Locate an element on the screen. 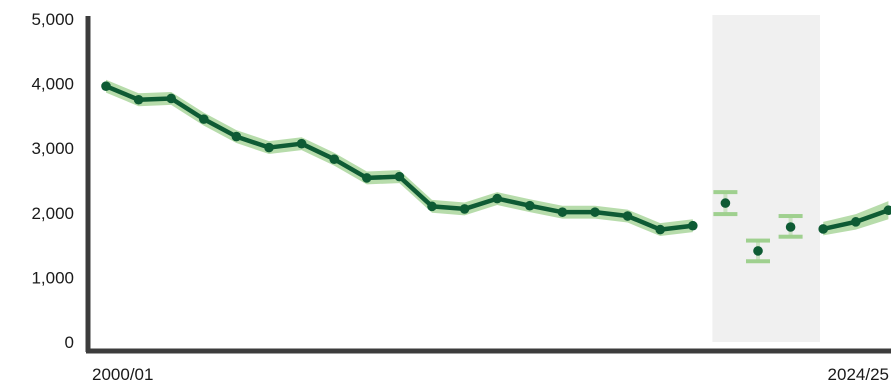 The image size is (891, 382). y-tick-label-0: 0 is located at coordinates (69, 342).